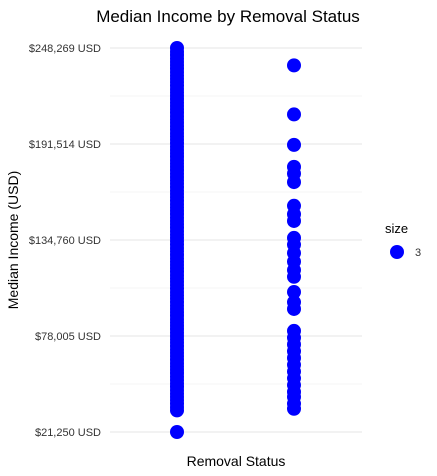 This screenshot has width=437, height=476. What do you see at coordinates (65, 49) in the screenshot?
I see `y-tick-label: $248,269 USD` at bounding box center [65, 49].